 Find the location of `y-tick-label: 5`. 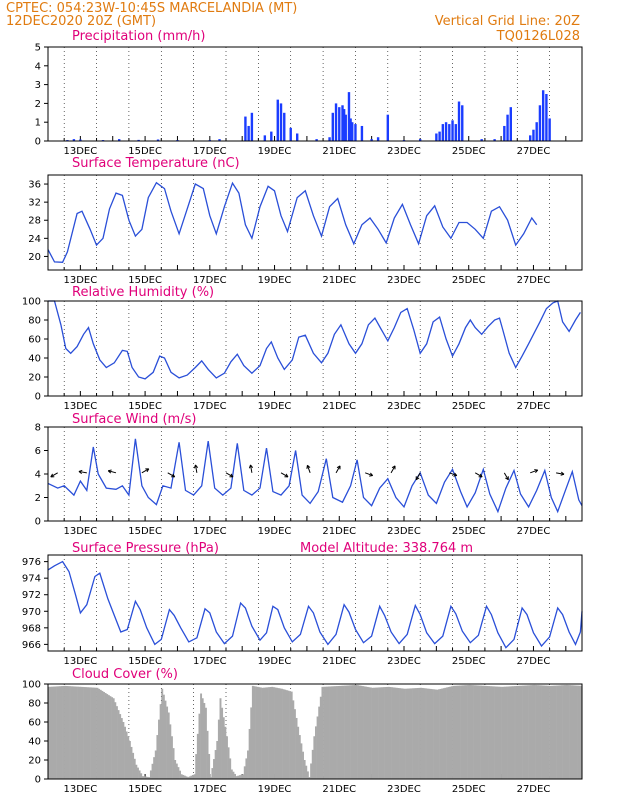

y-tick-label: 5 is located at coordinates (38, 48).